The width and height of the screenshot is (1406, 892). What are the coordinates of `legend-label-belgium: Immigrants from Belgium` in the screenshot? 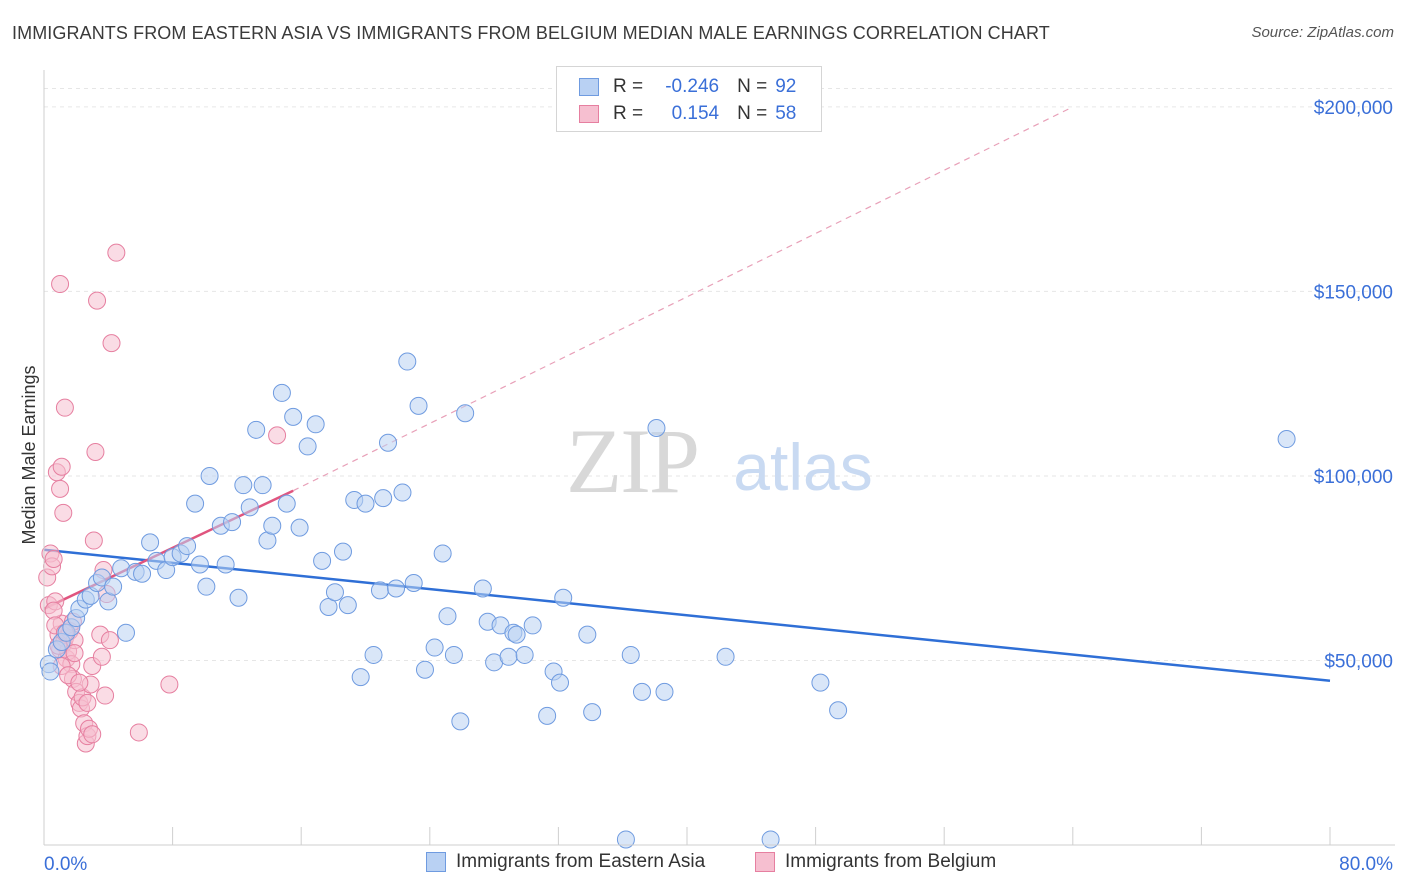 It's located at (891, 861).